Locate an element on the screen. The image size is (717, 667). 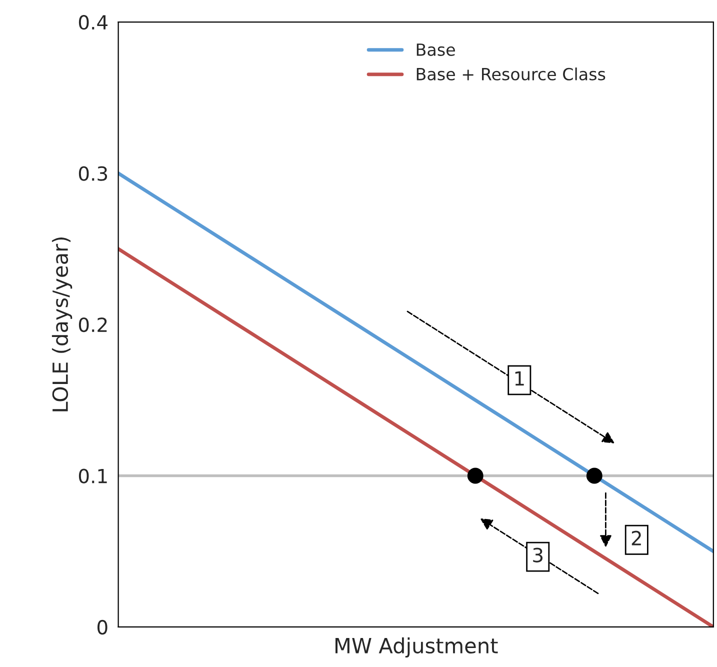
y-tick-label: 0.3 is located at coordinates (93, 173).